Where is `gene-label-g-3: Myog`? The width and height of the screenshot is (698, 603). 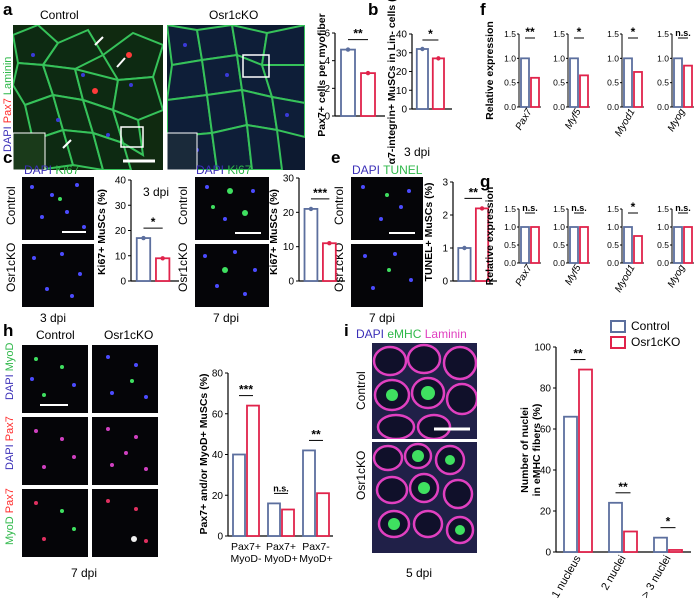
gene-label-g-3: Myog is located at coordinates (677, 276).